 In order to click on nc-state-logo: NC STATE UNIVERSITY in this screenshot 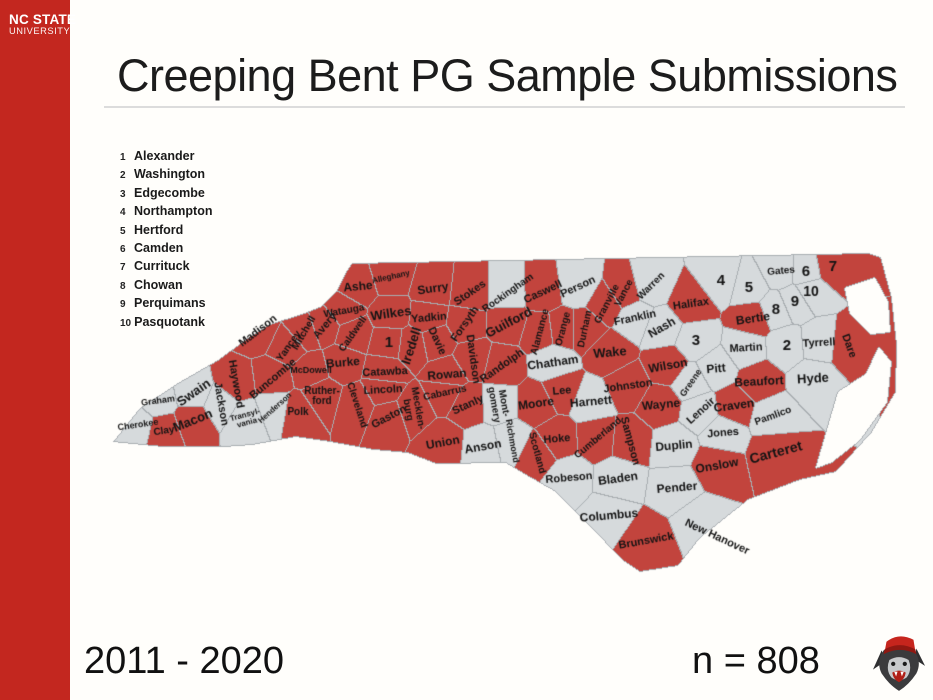, I will do `click(43, 24)`.